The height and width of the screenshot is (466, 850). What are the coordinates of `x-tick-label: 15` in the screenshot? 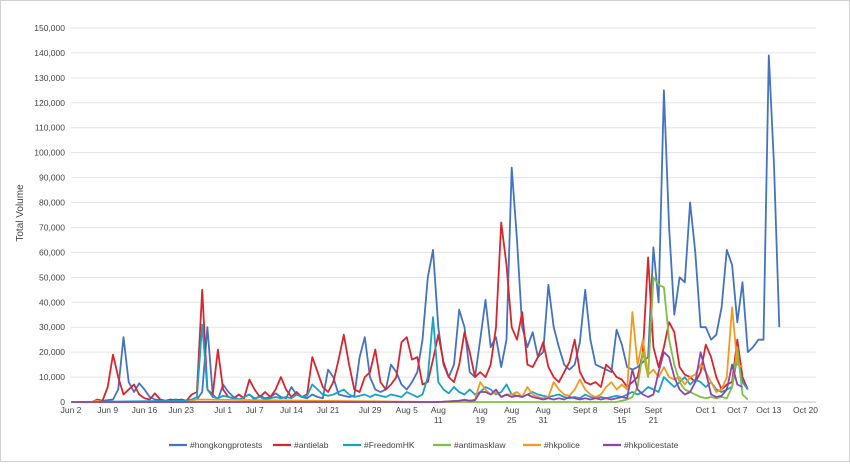 It's located at (622, 420).